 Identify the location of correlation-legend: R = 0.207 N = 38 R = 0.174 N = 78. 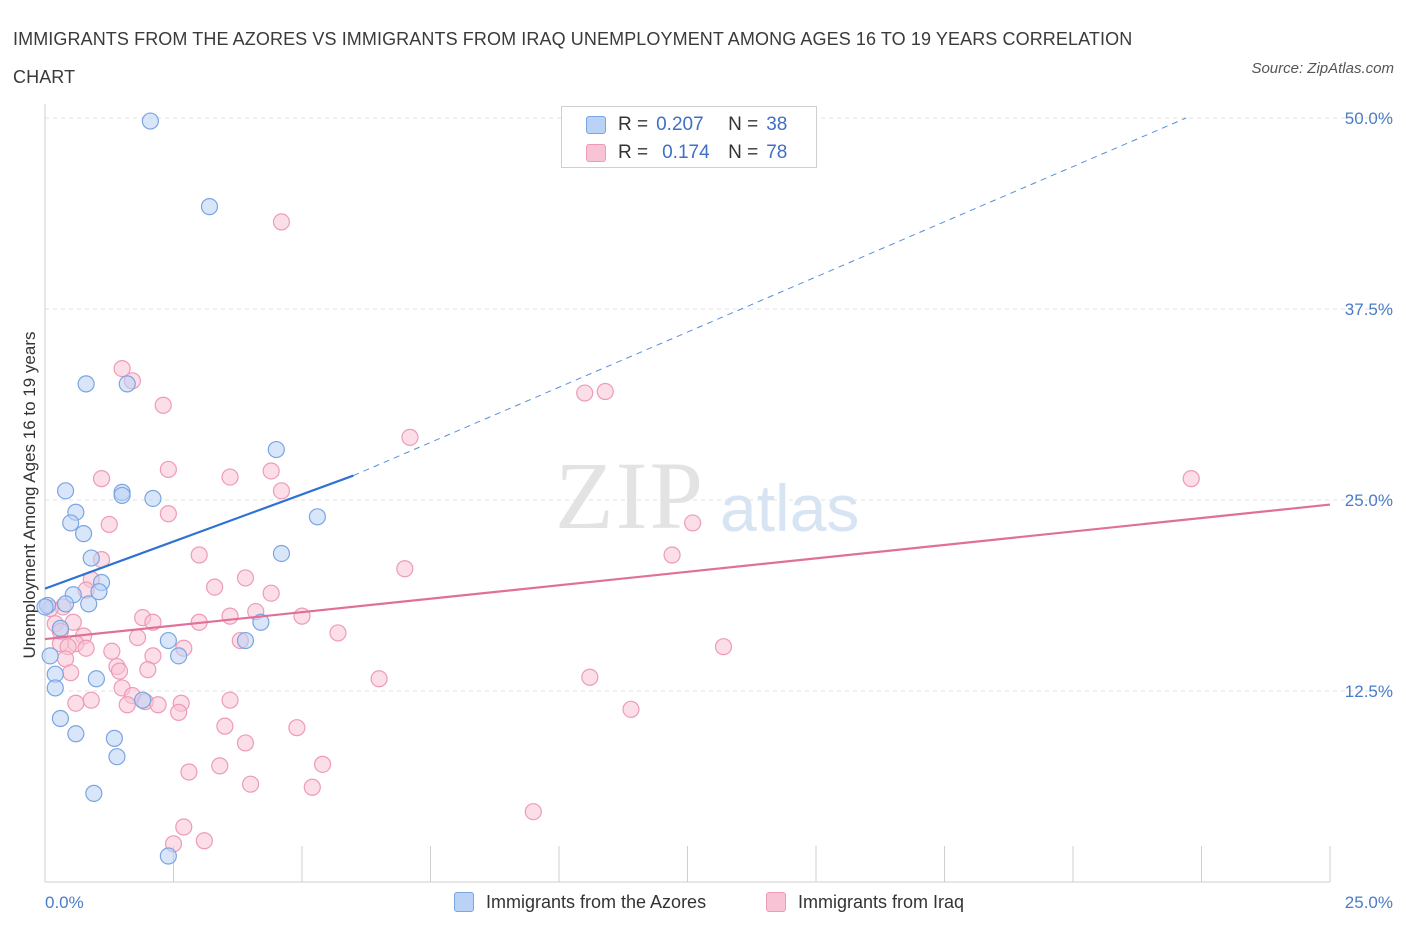
(689, 137).